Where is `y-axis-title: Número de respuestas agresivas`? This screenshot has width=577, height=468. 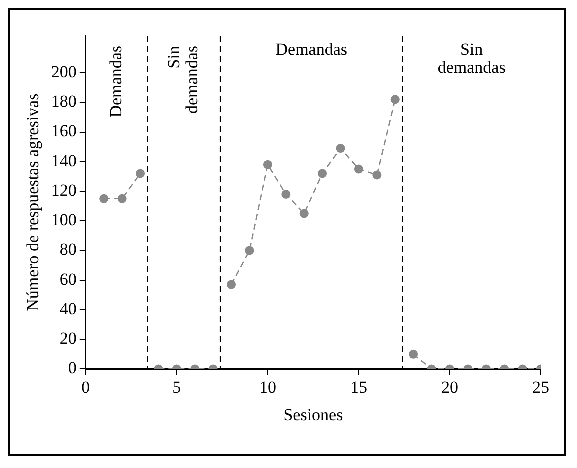 y-axis-title: Número de respuestas agresivas is located at coordinates (33, 203).